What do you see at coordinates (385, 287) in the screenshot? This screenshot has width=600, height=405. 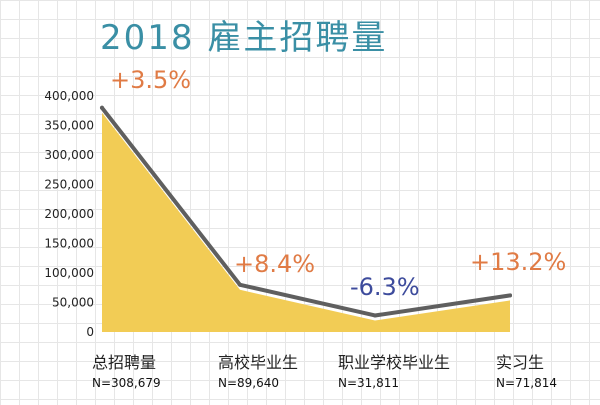 I see `change-label: -6.3%` at bounding box center [385, 287].